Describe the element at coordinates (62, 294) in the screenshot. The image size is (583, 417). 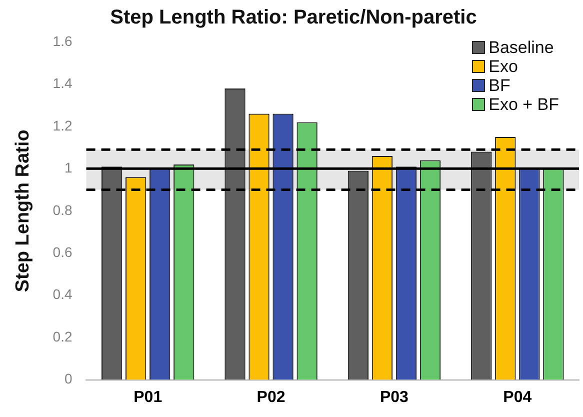
I see `y-tick-label: 0.4` at that location.